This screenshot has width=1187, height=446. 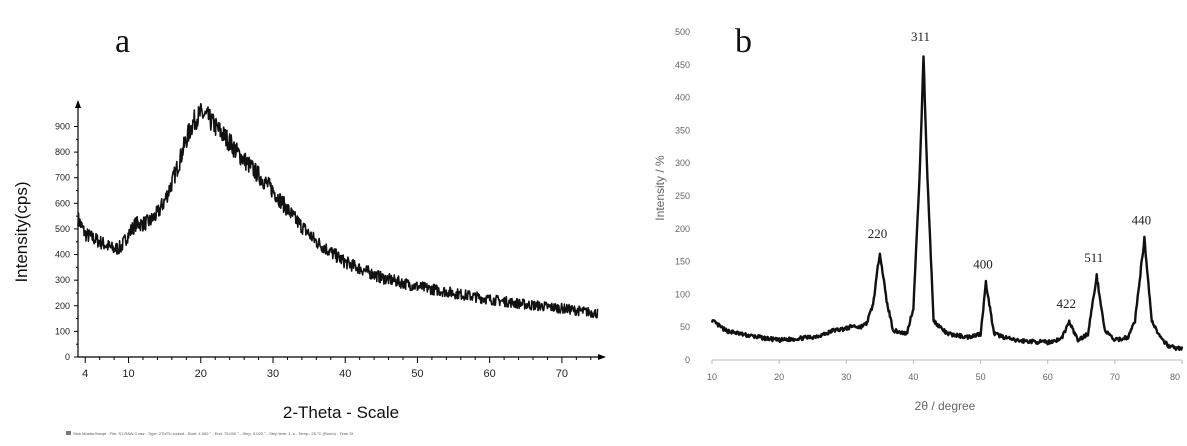 What do you see at coordinates (682, 65) in the screenshot?
I see `panel-b-y-tick-label: 450` at bounding box center [682, 65].